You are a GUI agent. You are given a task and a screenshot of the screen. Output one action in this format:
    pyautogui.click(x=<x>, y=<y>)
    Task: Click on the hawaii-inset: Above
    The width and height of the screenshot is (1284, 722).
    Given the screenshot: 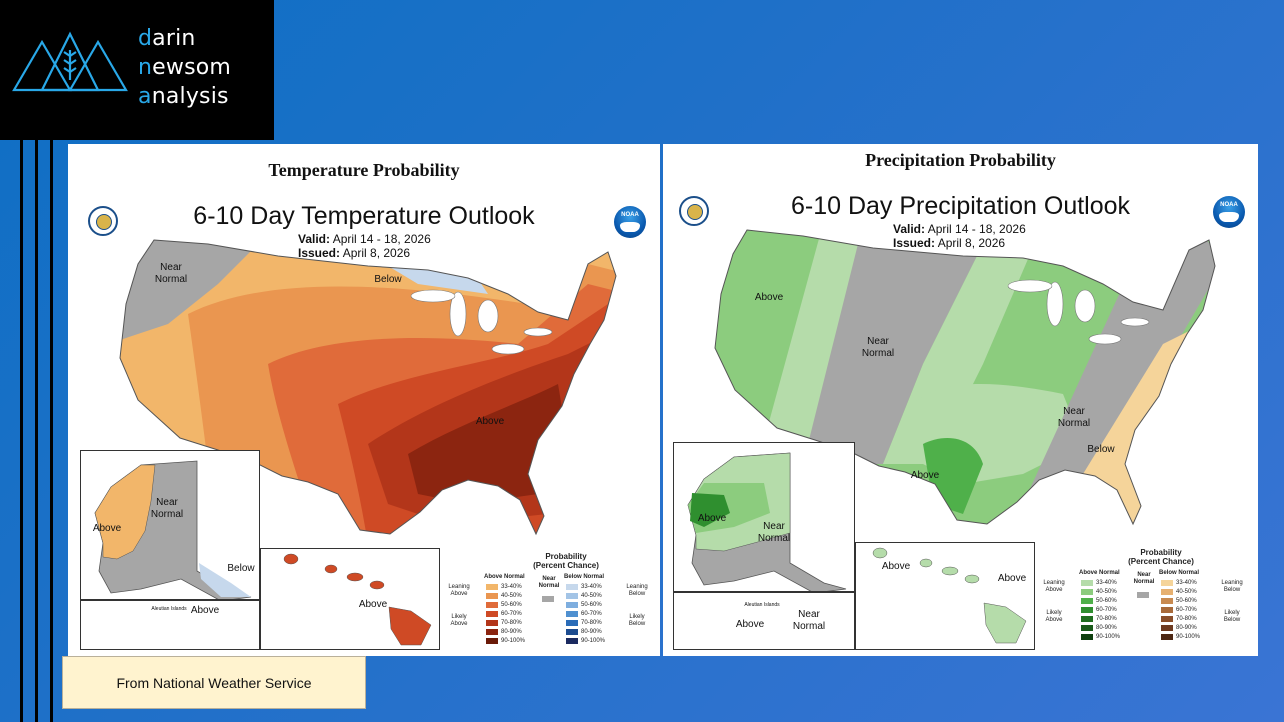 What is the action you would take?
    pyautogui.click(x=350, y=599)
    